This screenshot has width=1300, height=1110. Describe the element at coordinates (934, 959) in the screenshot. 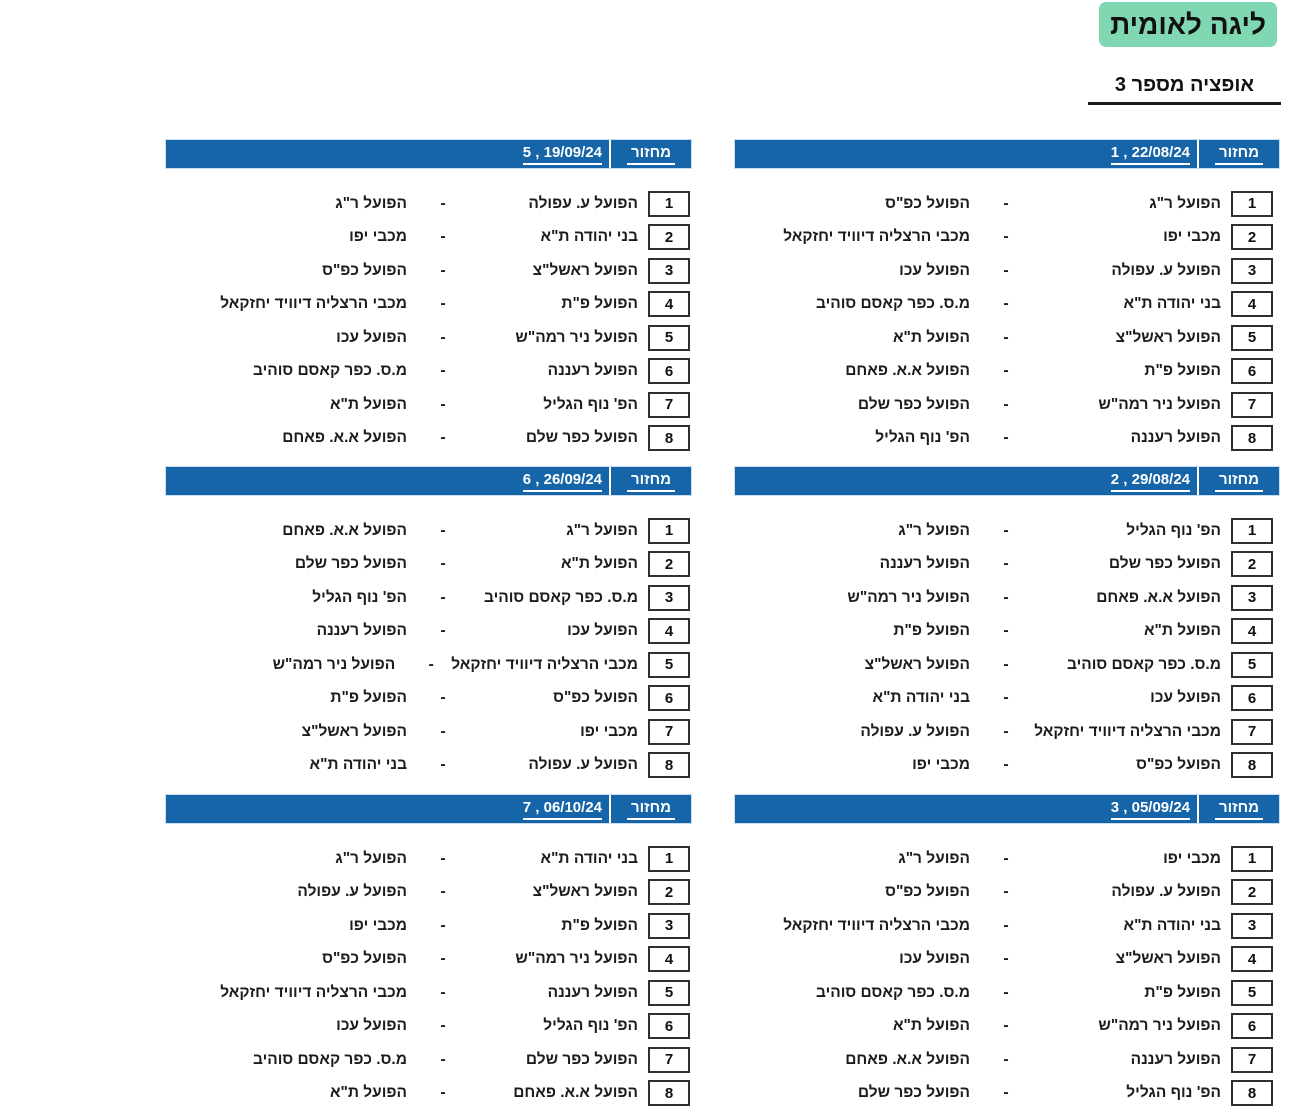

I see `away-team: הפועל עכו` at that location.